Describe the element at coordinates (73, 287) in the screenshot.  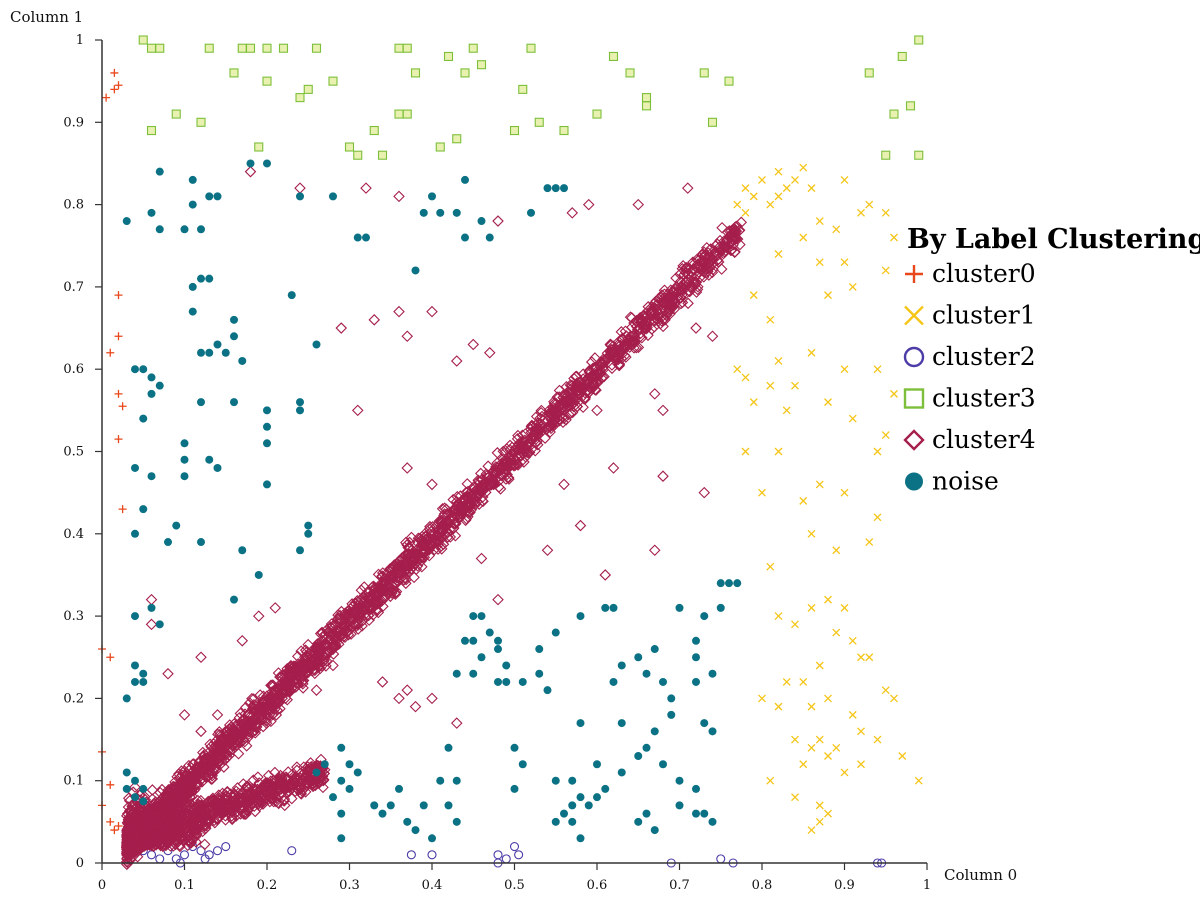
I see `y-tick-label: 0.7` at that location.